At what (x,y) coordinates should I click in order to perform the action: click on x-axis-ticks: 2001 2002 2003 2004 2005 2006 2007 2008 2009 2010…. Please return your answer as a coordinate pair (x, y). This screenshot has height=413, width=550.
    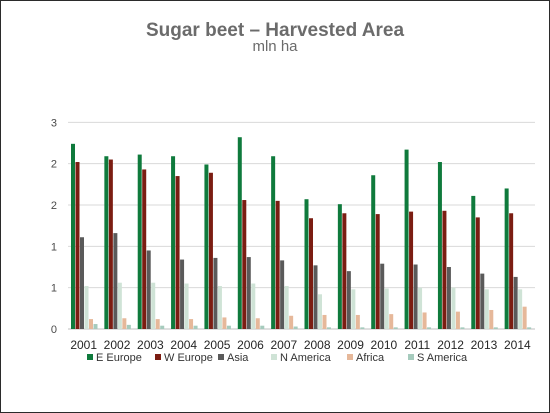
    Looking at the image, I should click on (300, 345).